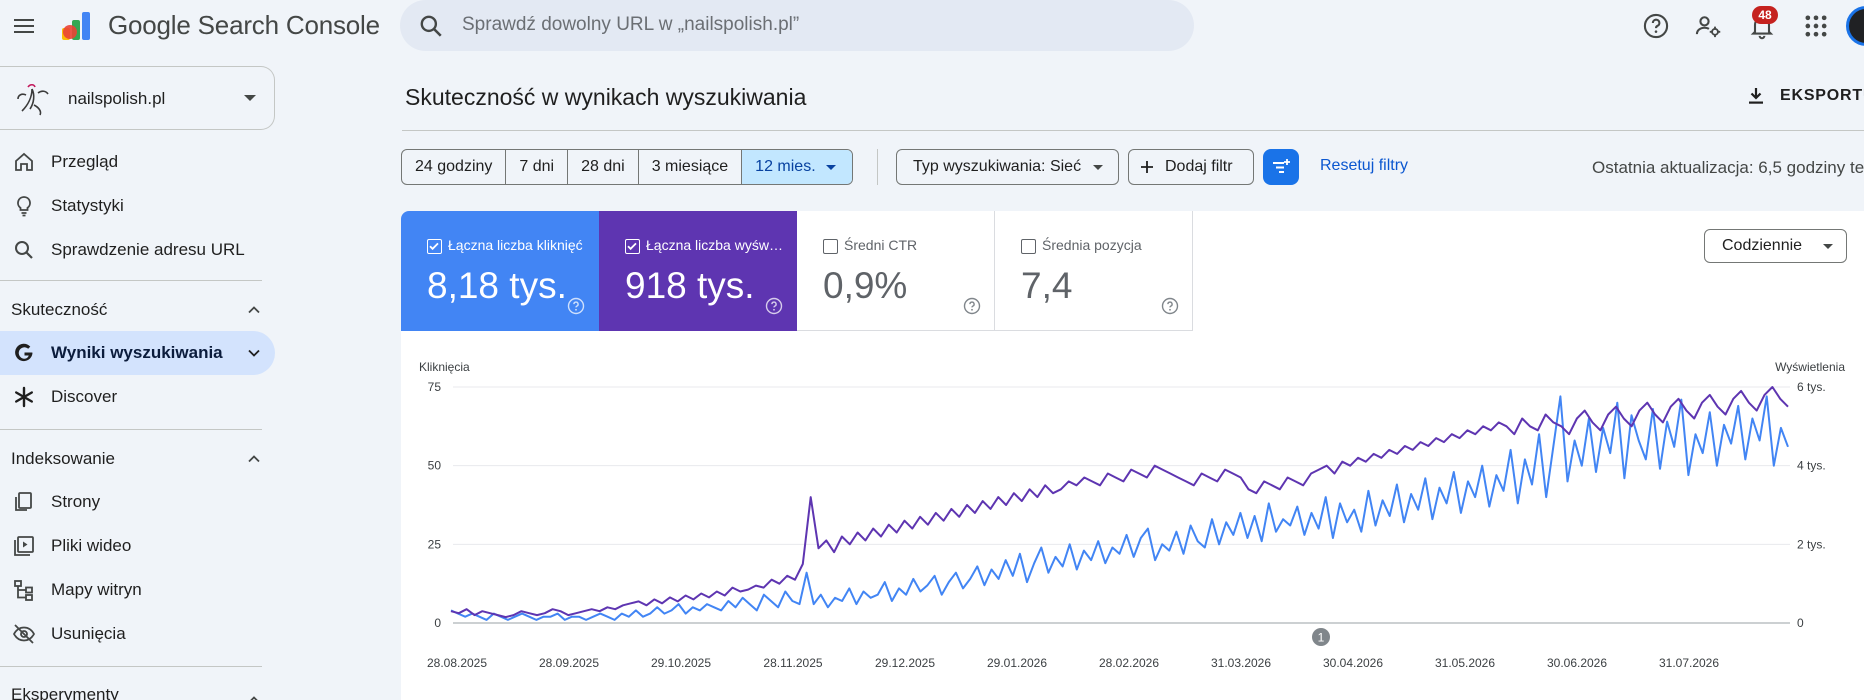  What do you see at coordinates (65, 692) in the screenshot?
I see `section-label: Eksperymenty` at bounding box center [65, 692].